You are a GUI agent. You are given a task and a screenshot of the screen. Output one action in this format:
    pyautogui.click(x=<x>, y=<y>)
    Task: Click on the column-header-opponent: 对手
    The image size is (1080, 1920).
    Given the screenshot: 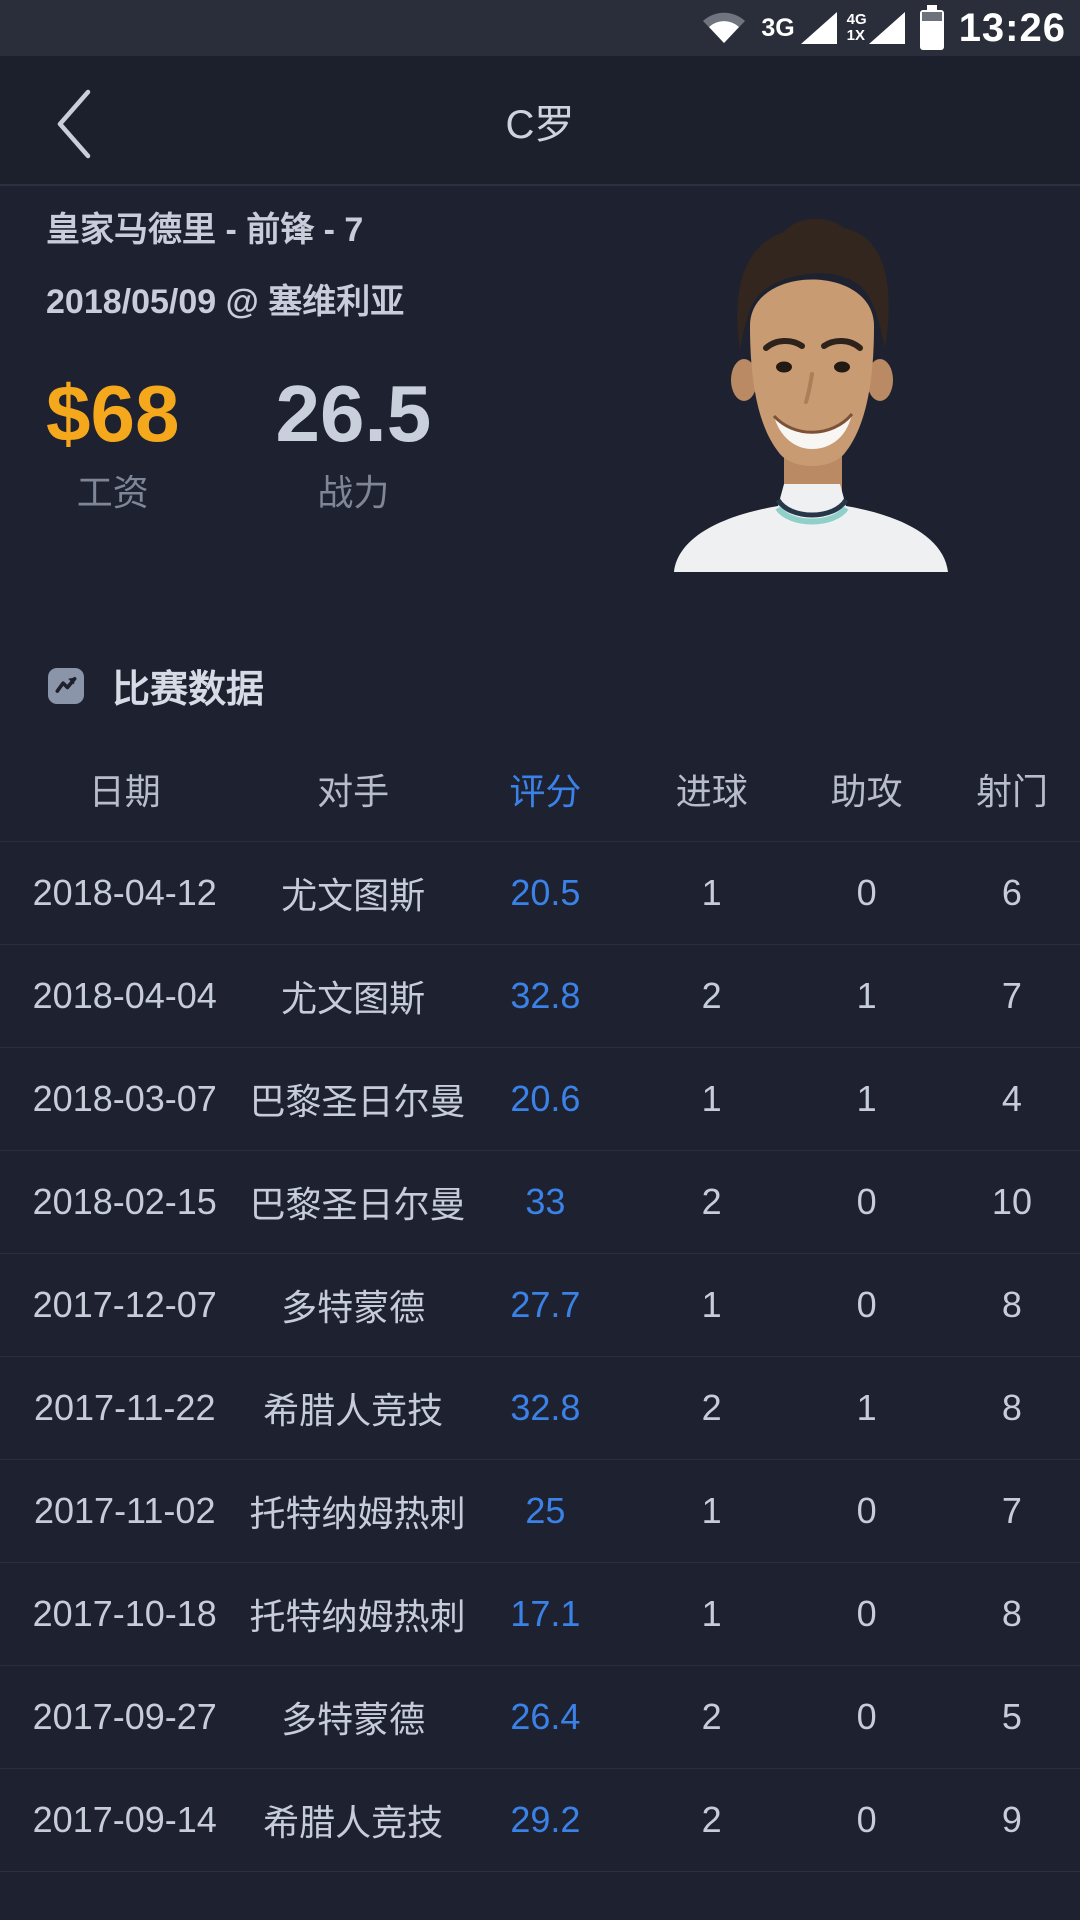 What is the action you would take?
    pyautogui.click(x=353, y=791)
    